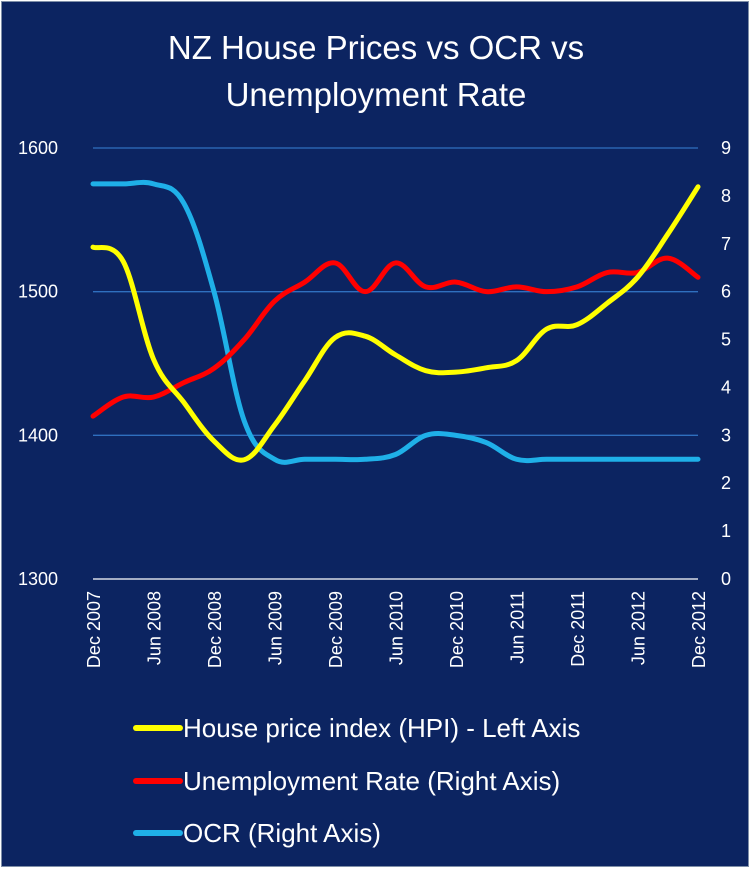 Image resolution: width=752 pixels, height=870 pixels. What do you see at coordinates (38, 292) in the screenshot?
I see `left-tick-1500: 1500` at bounding box center [38, 292].